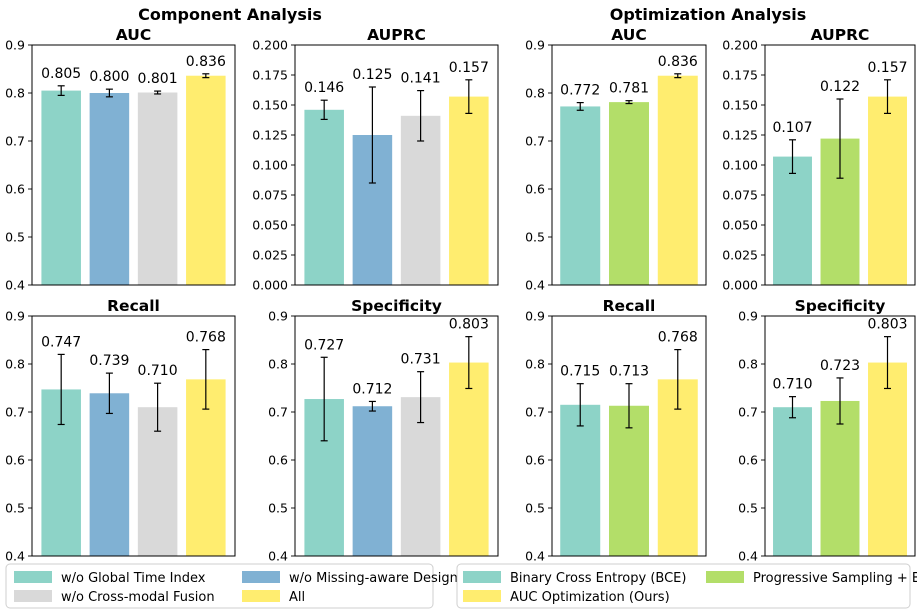  I want to click on y-tick-label: 0.050, so click(740, 225).